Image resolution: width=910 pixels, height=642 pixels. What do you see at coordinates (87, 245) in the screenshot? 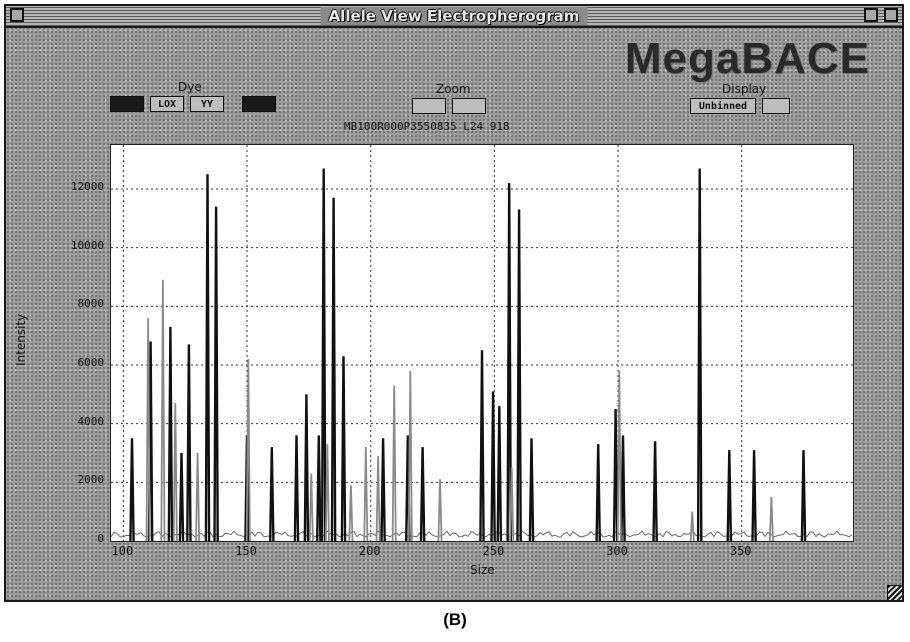
I see `y-tick-label: 10000` at bounding box center [87, 245].